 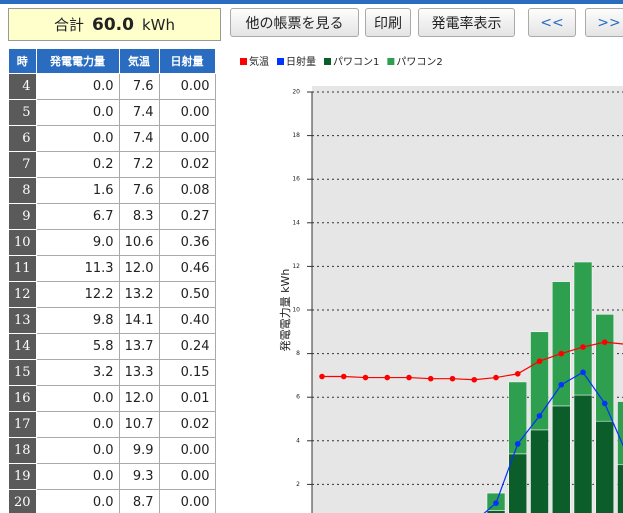 What do you see at coordinates (187, 294) in the screenshot?
I see `data-cell: 0.50` at bounding box center [187, 294].